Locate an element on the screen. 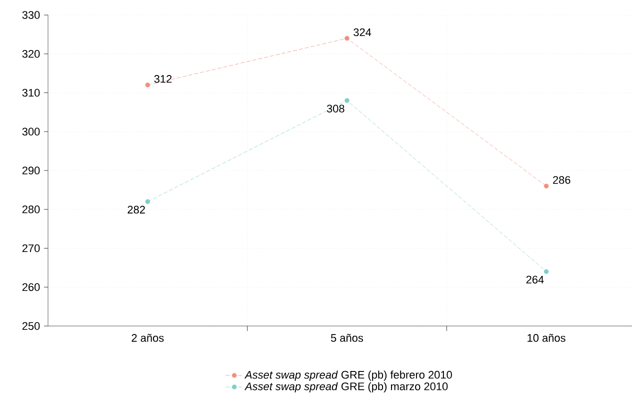  y-tick-label: 270 is located at coordinates (31, 248).